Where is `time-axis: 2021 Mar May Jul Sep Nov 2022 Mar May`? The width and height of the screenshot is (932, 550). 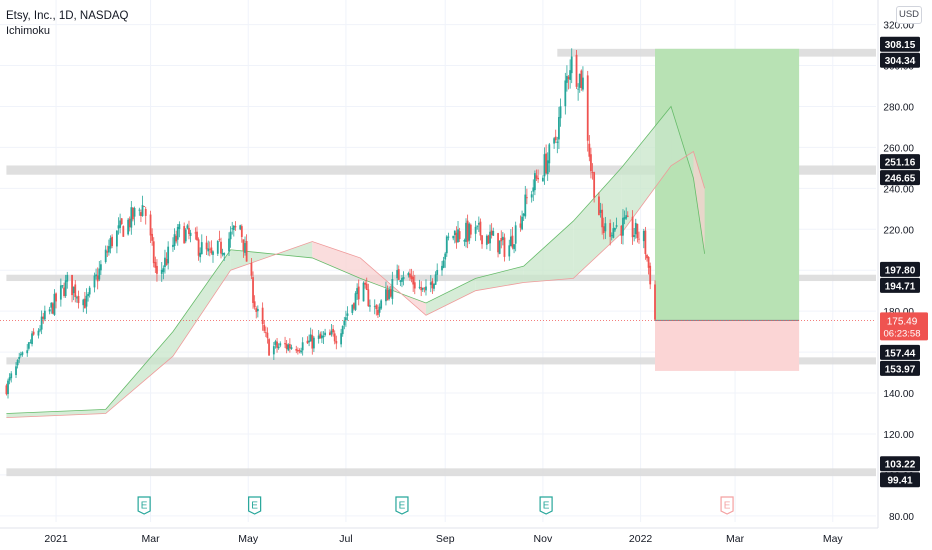 time-axis: 2021 Mar May Jul Sep Nov 2022 Mar May is located at coordinates (466, 538).